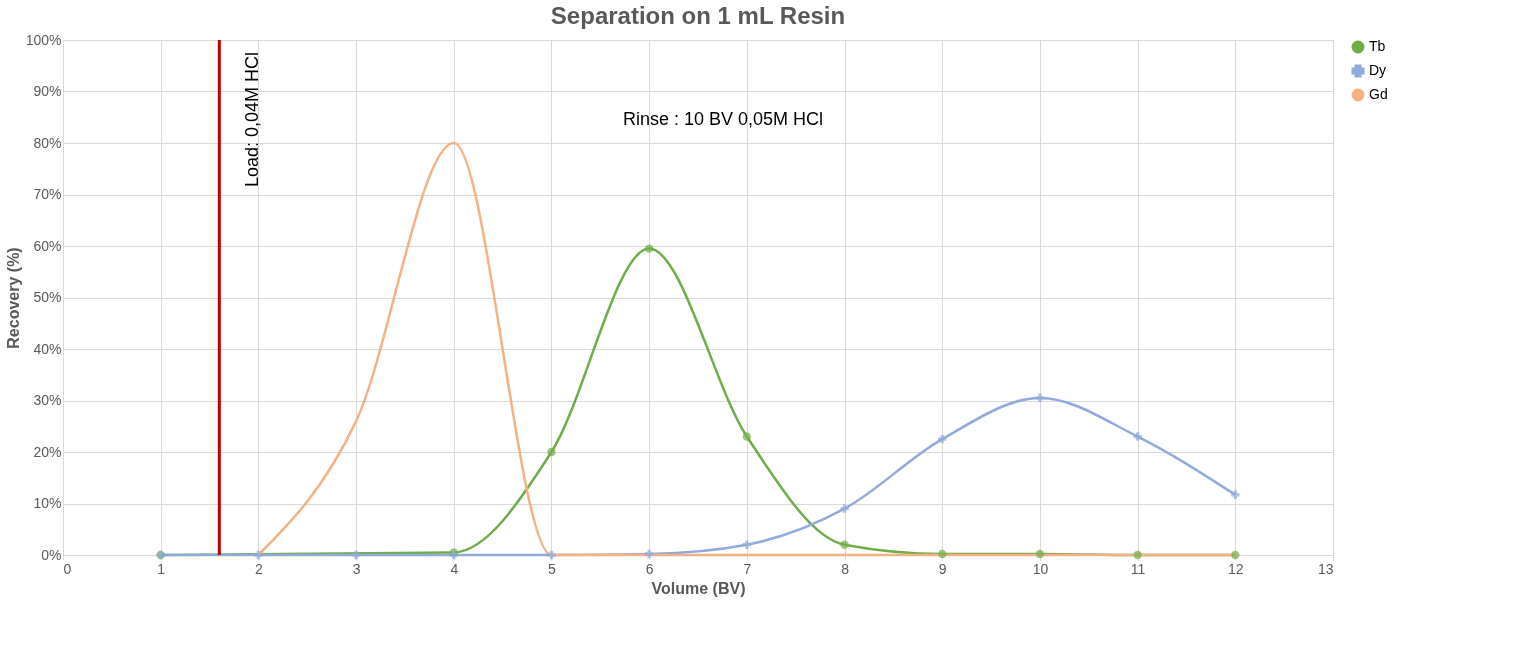  What do you see at coordinates (47, 348) in the screenshot?
I see `y-tick-label: 40%` at bounding box center [47, 348].